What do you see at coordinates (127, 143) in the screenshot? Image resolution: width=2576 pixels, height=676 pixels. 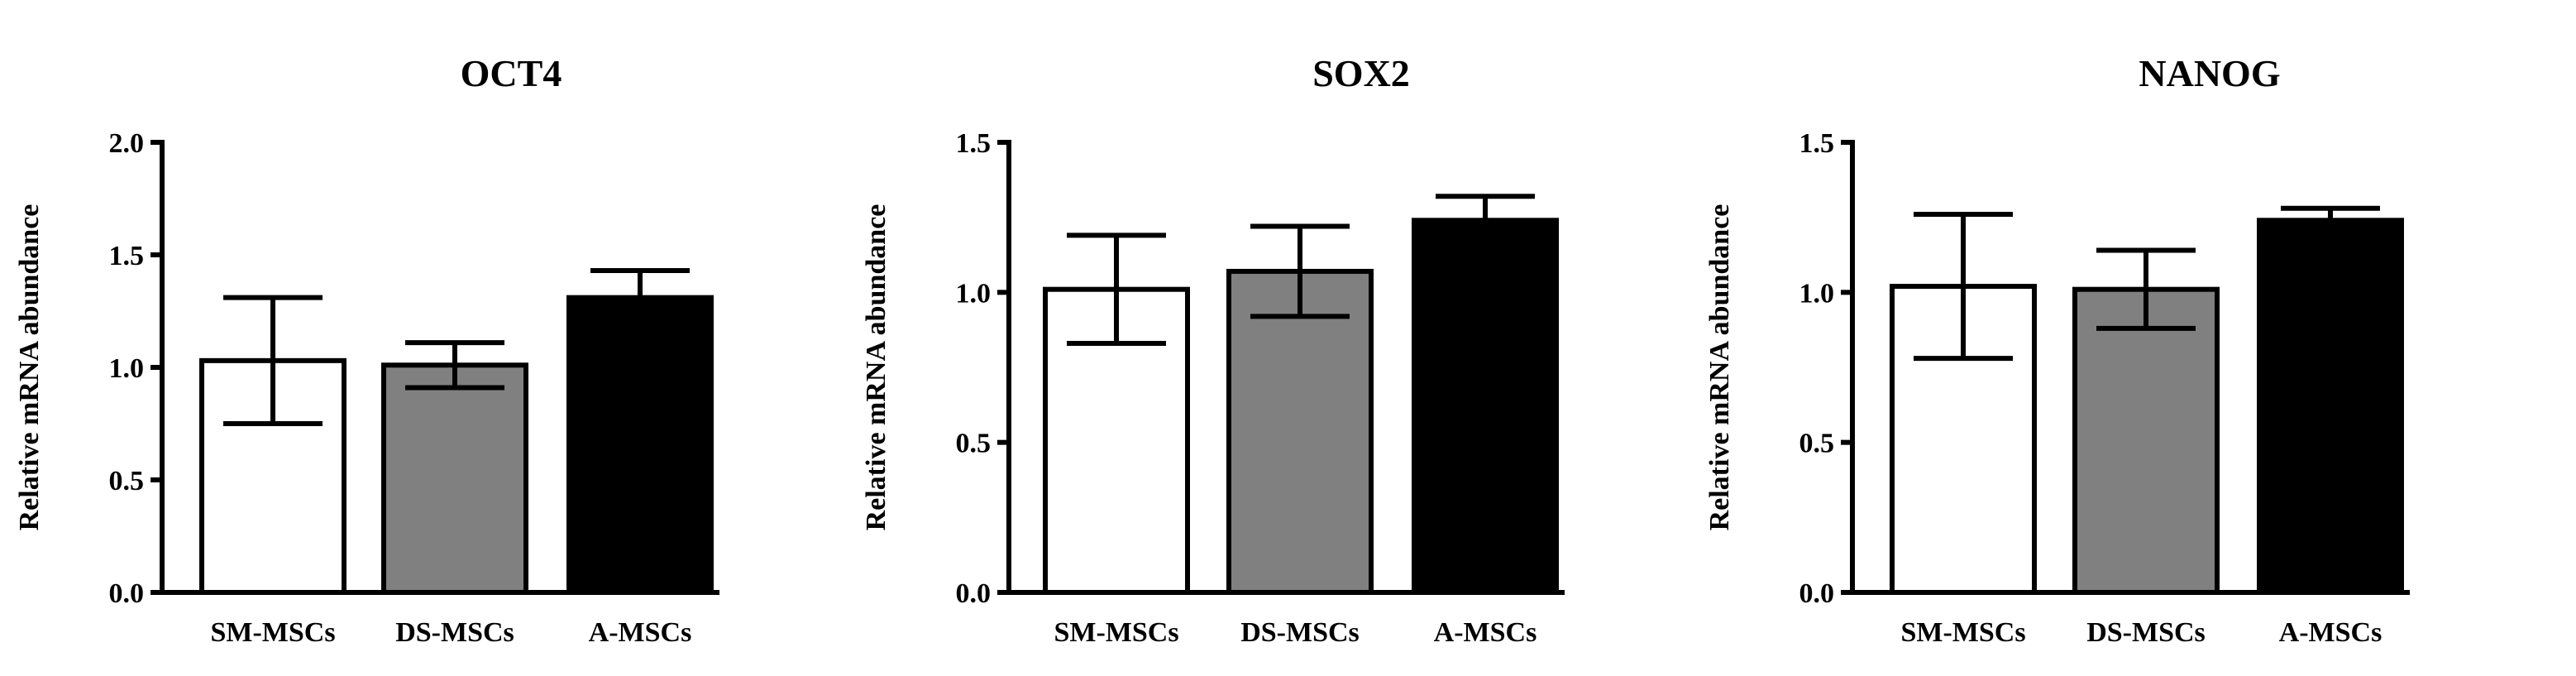 I see `y-tick-label: 2.0` at bounding box center [127, 143].